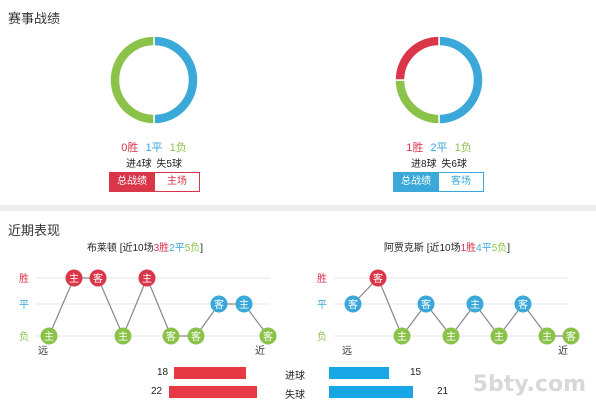 The width and height of the screenshot is (596, 405). I want to click on record-draw: 2平, so click(439, 148).